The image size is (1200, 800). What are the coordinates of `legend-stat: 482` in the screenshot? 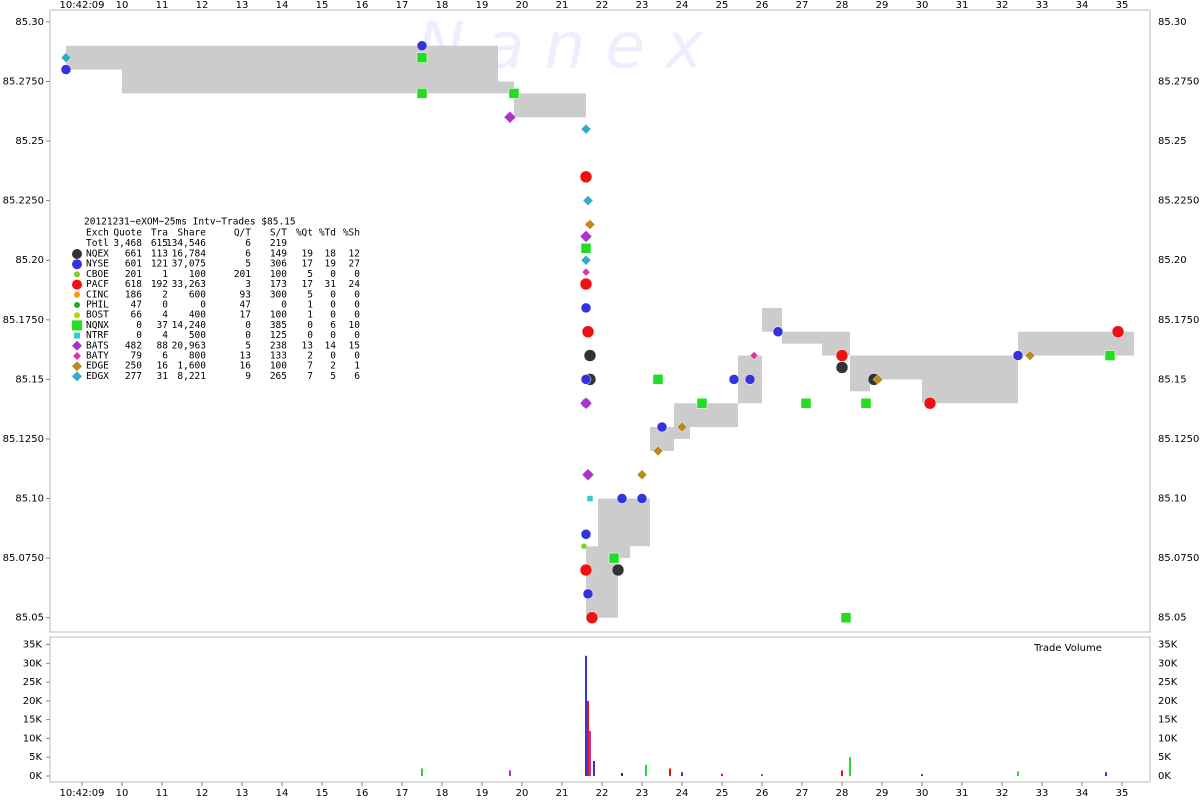 It's located at (133, 345).